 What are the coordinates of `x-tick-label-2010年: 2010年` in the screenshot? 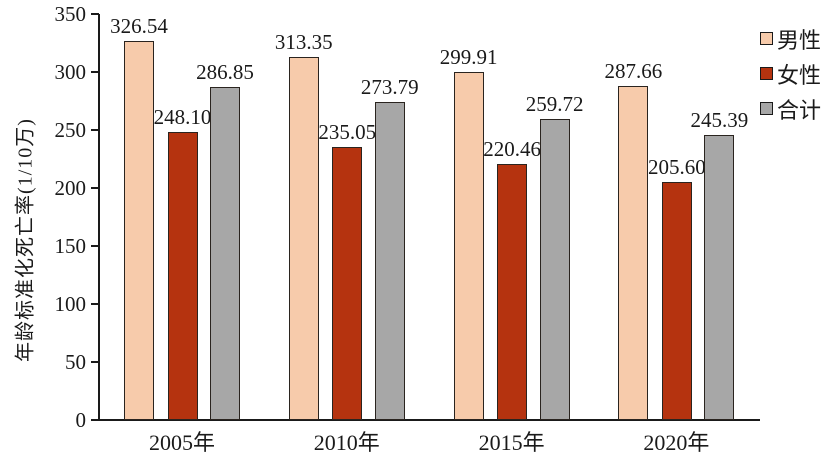 It's located at (346, 442).